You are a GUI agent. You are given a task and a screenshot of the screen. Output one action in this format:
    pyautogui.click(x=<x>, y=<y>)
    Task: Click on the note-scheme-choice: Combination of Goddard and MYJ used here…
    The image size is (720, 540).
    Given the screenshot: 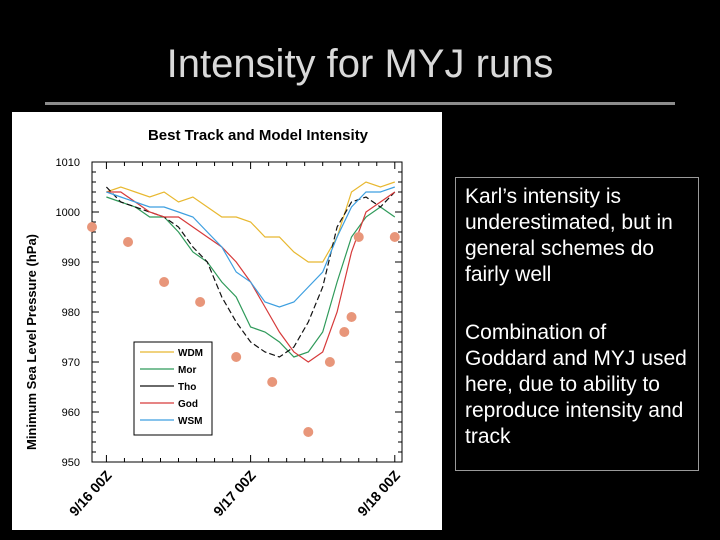 What is the action you would take?
    pyautogui.click(x=576, y=384)
    